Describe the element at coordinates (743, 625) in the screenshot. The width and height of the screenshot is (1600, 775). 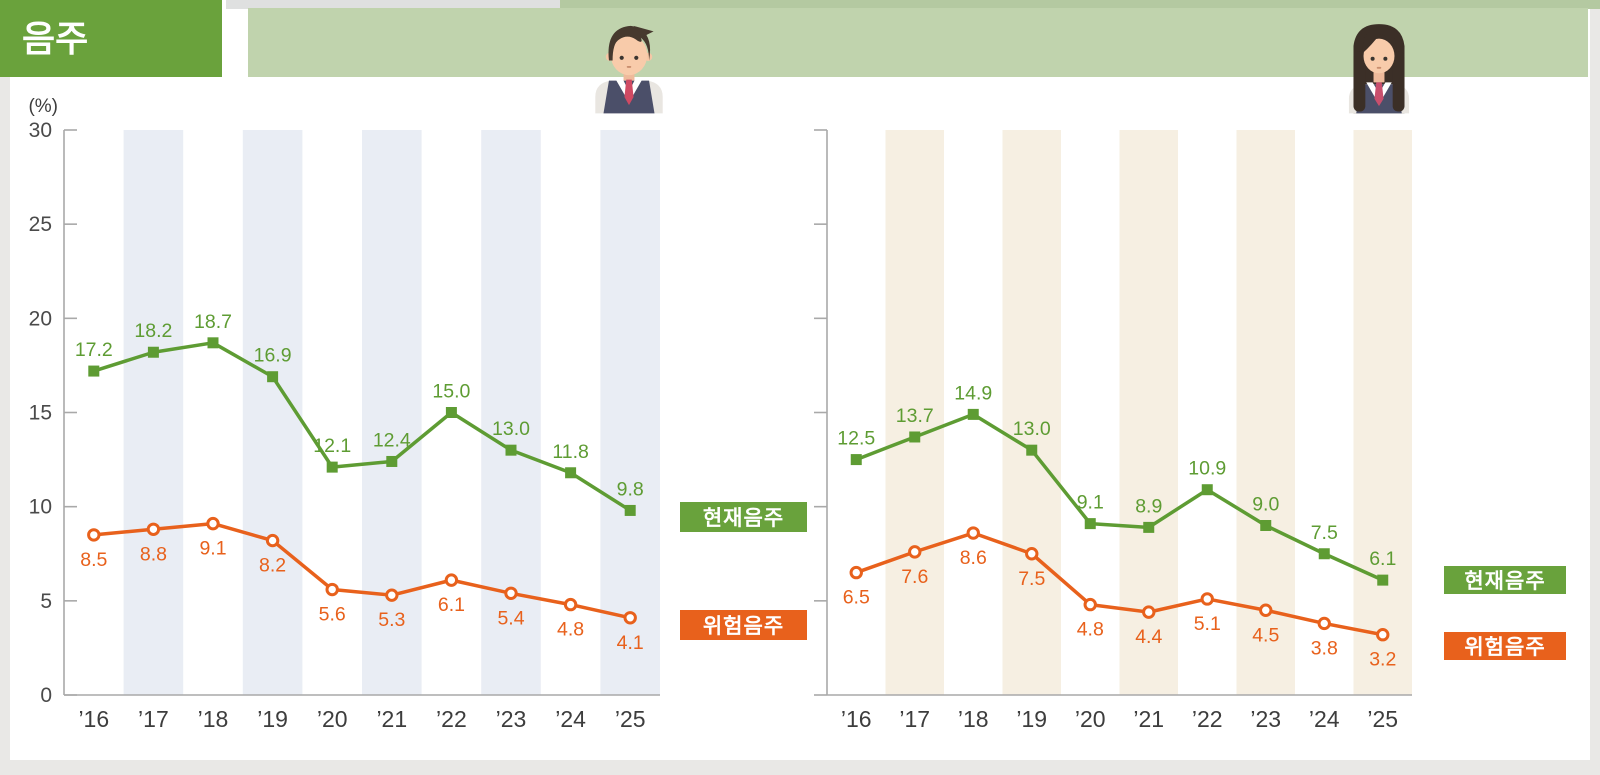
I see `legend-male-risky-drinking: 위험음주` at that location.